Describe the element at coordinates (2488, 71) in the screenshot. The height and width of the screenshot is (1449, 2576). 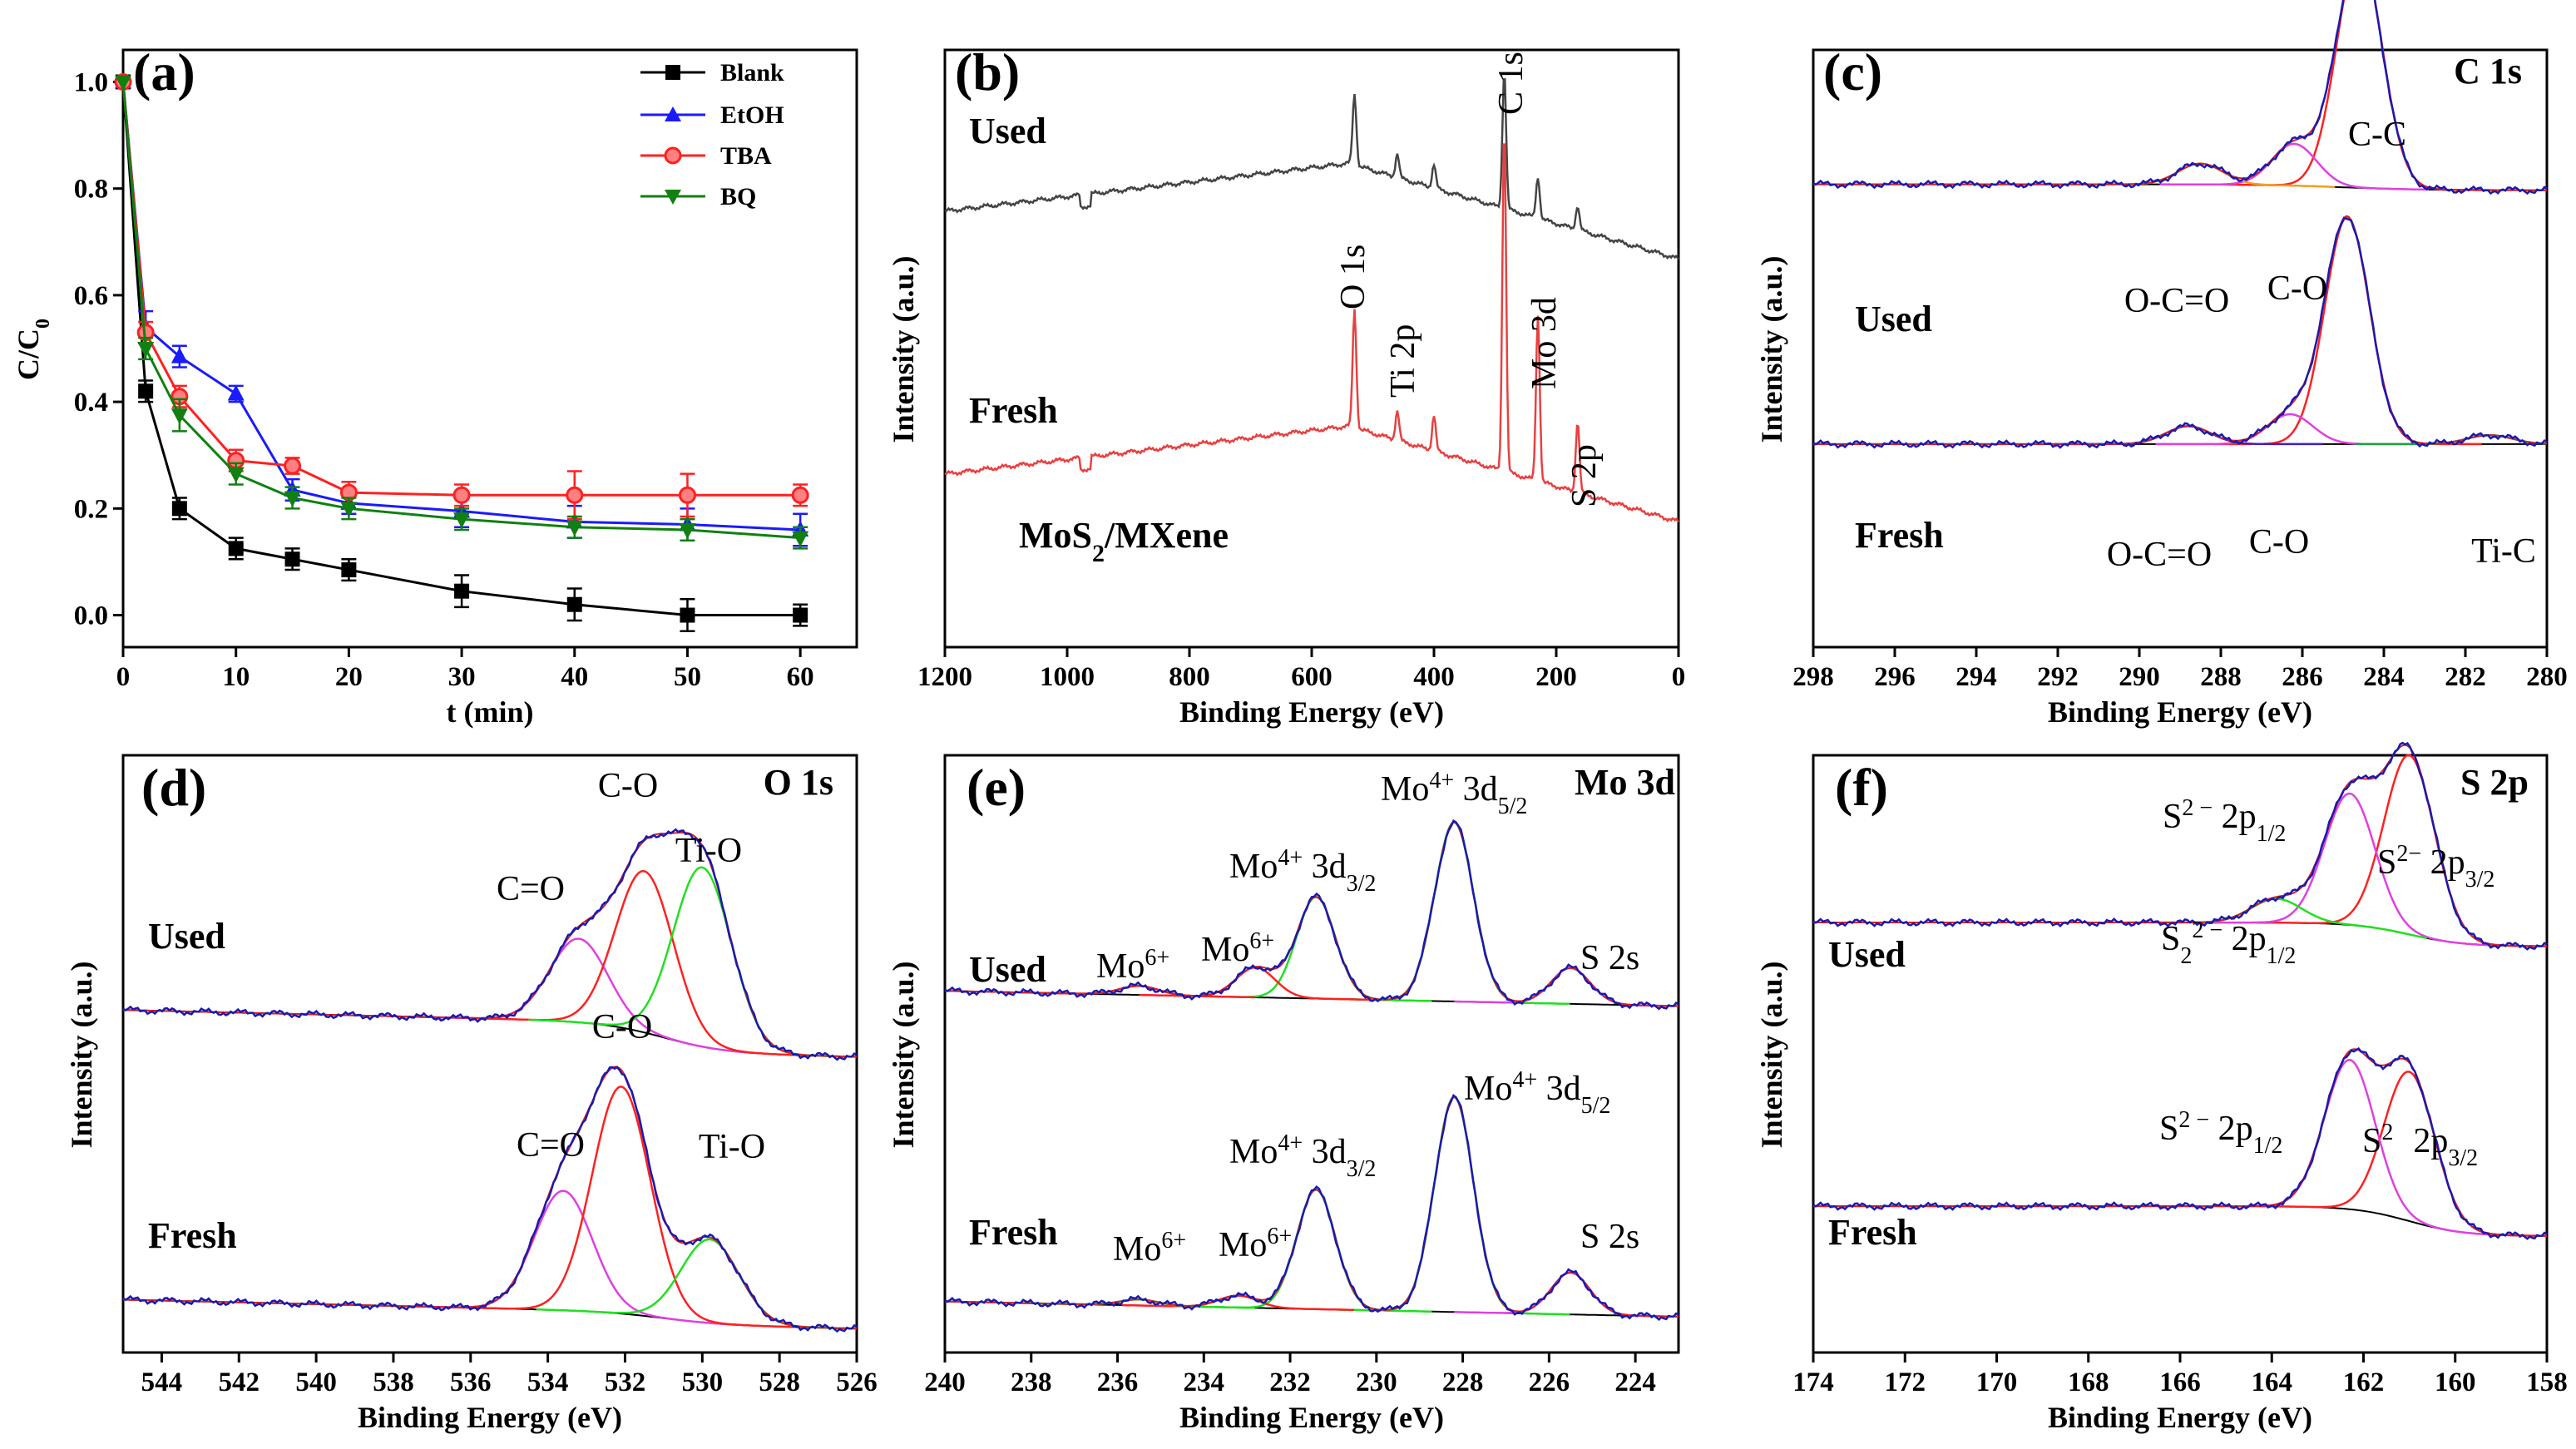
I see `panel-c-title: C 1s` at that location.